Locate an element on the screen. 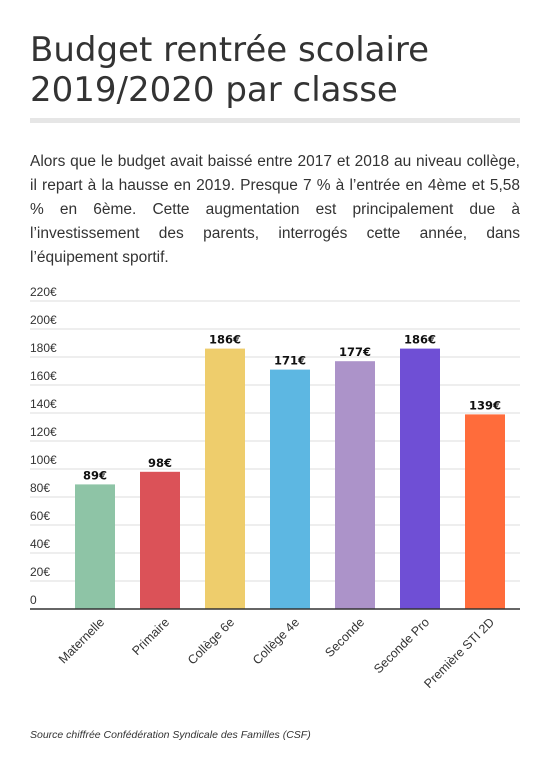 The width and height of the screenshot is (550, 774). y-tick-label: 160€ is located at coordinates (43, 376).